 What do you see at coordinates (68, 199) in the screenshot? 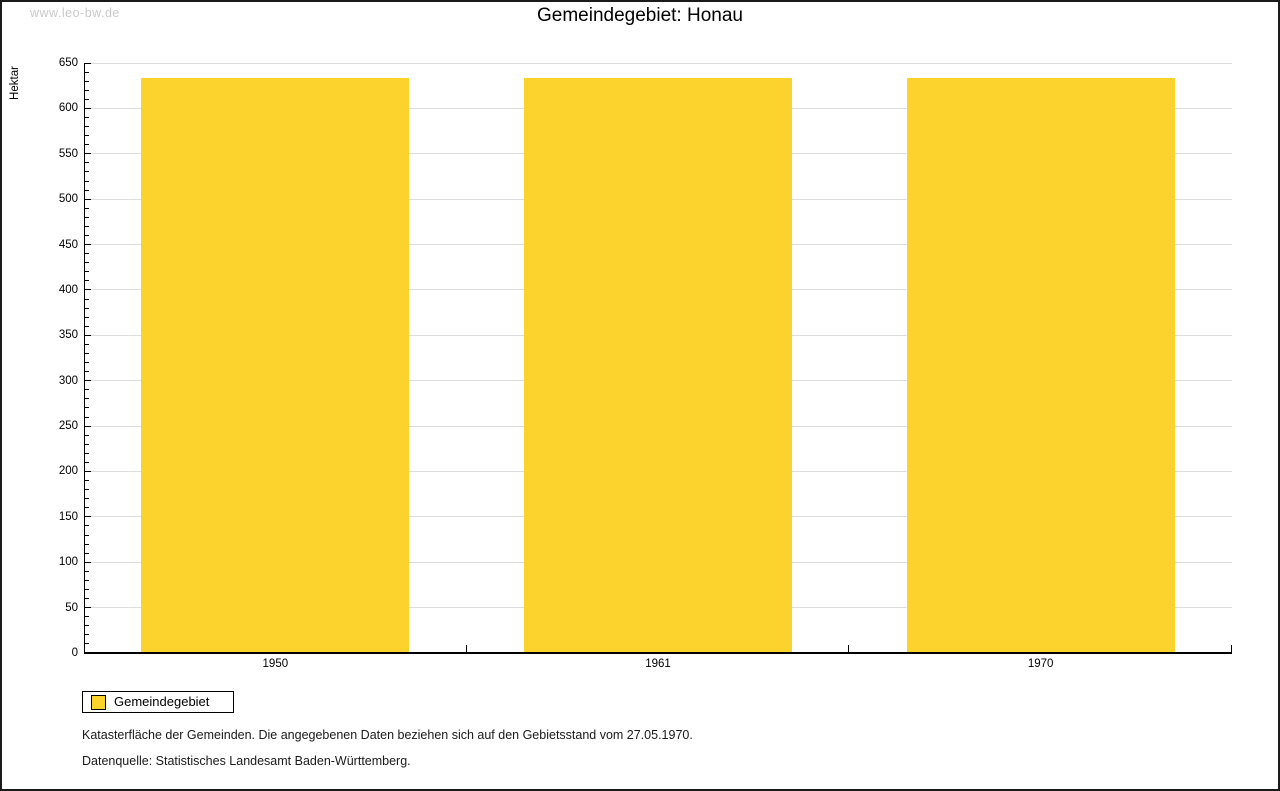
I see `y-tick-label-500: 500` at bounding box center [68, 199].